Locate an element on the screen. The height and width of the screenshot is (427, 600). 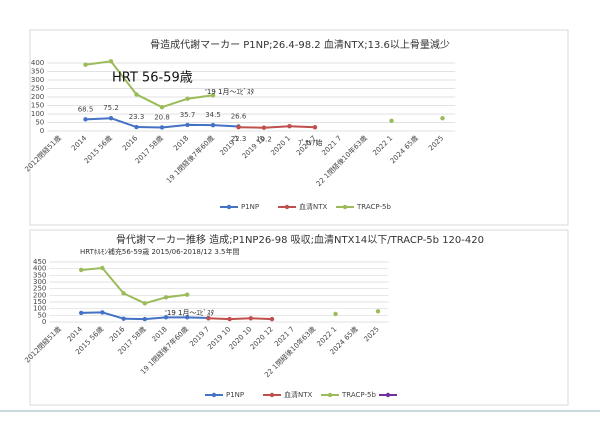
y-tick-label: 450 is located at coordinates (39, 262).